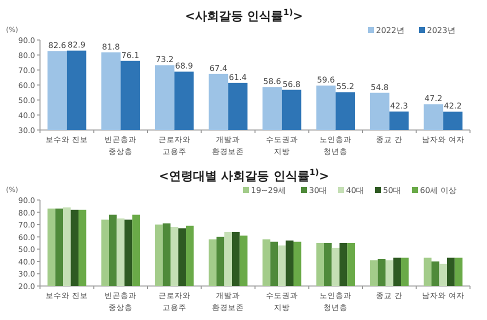  I want to click on data-label: 61.4, so click(237, 77).